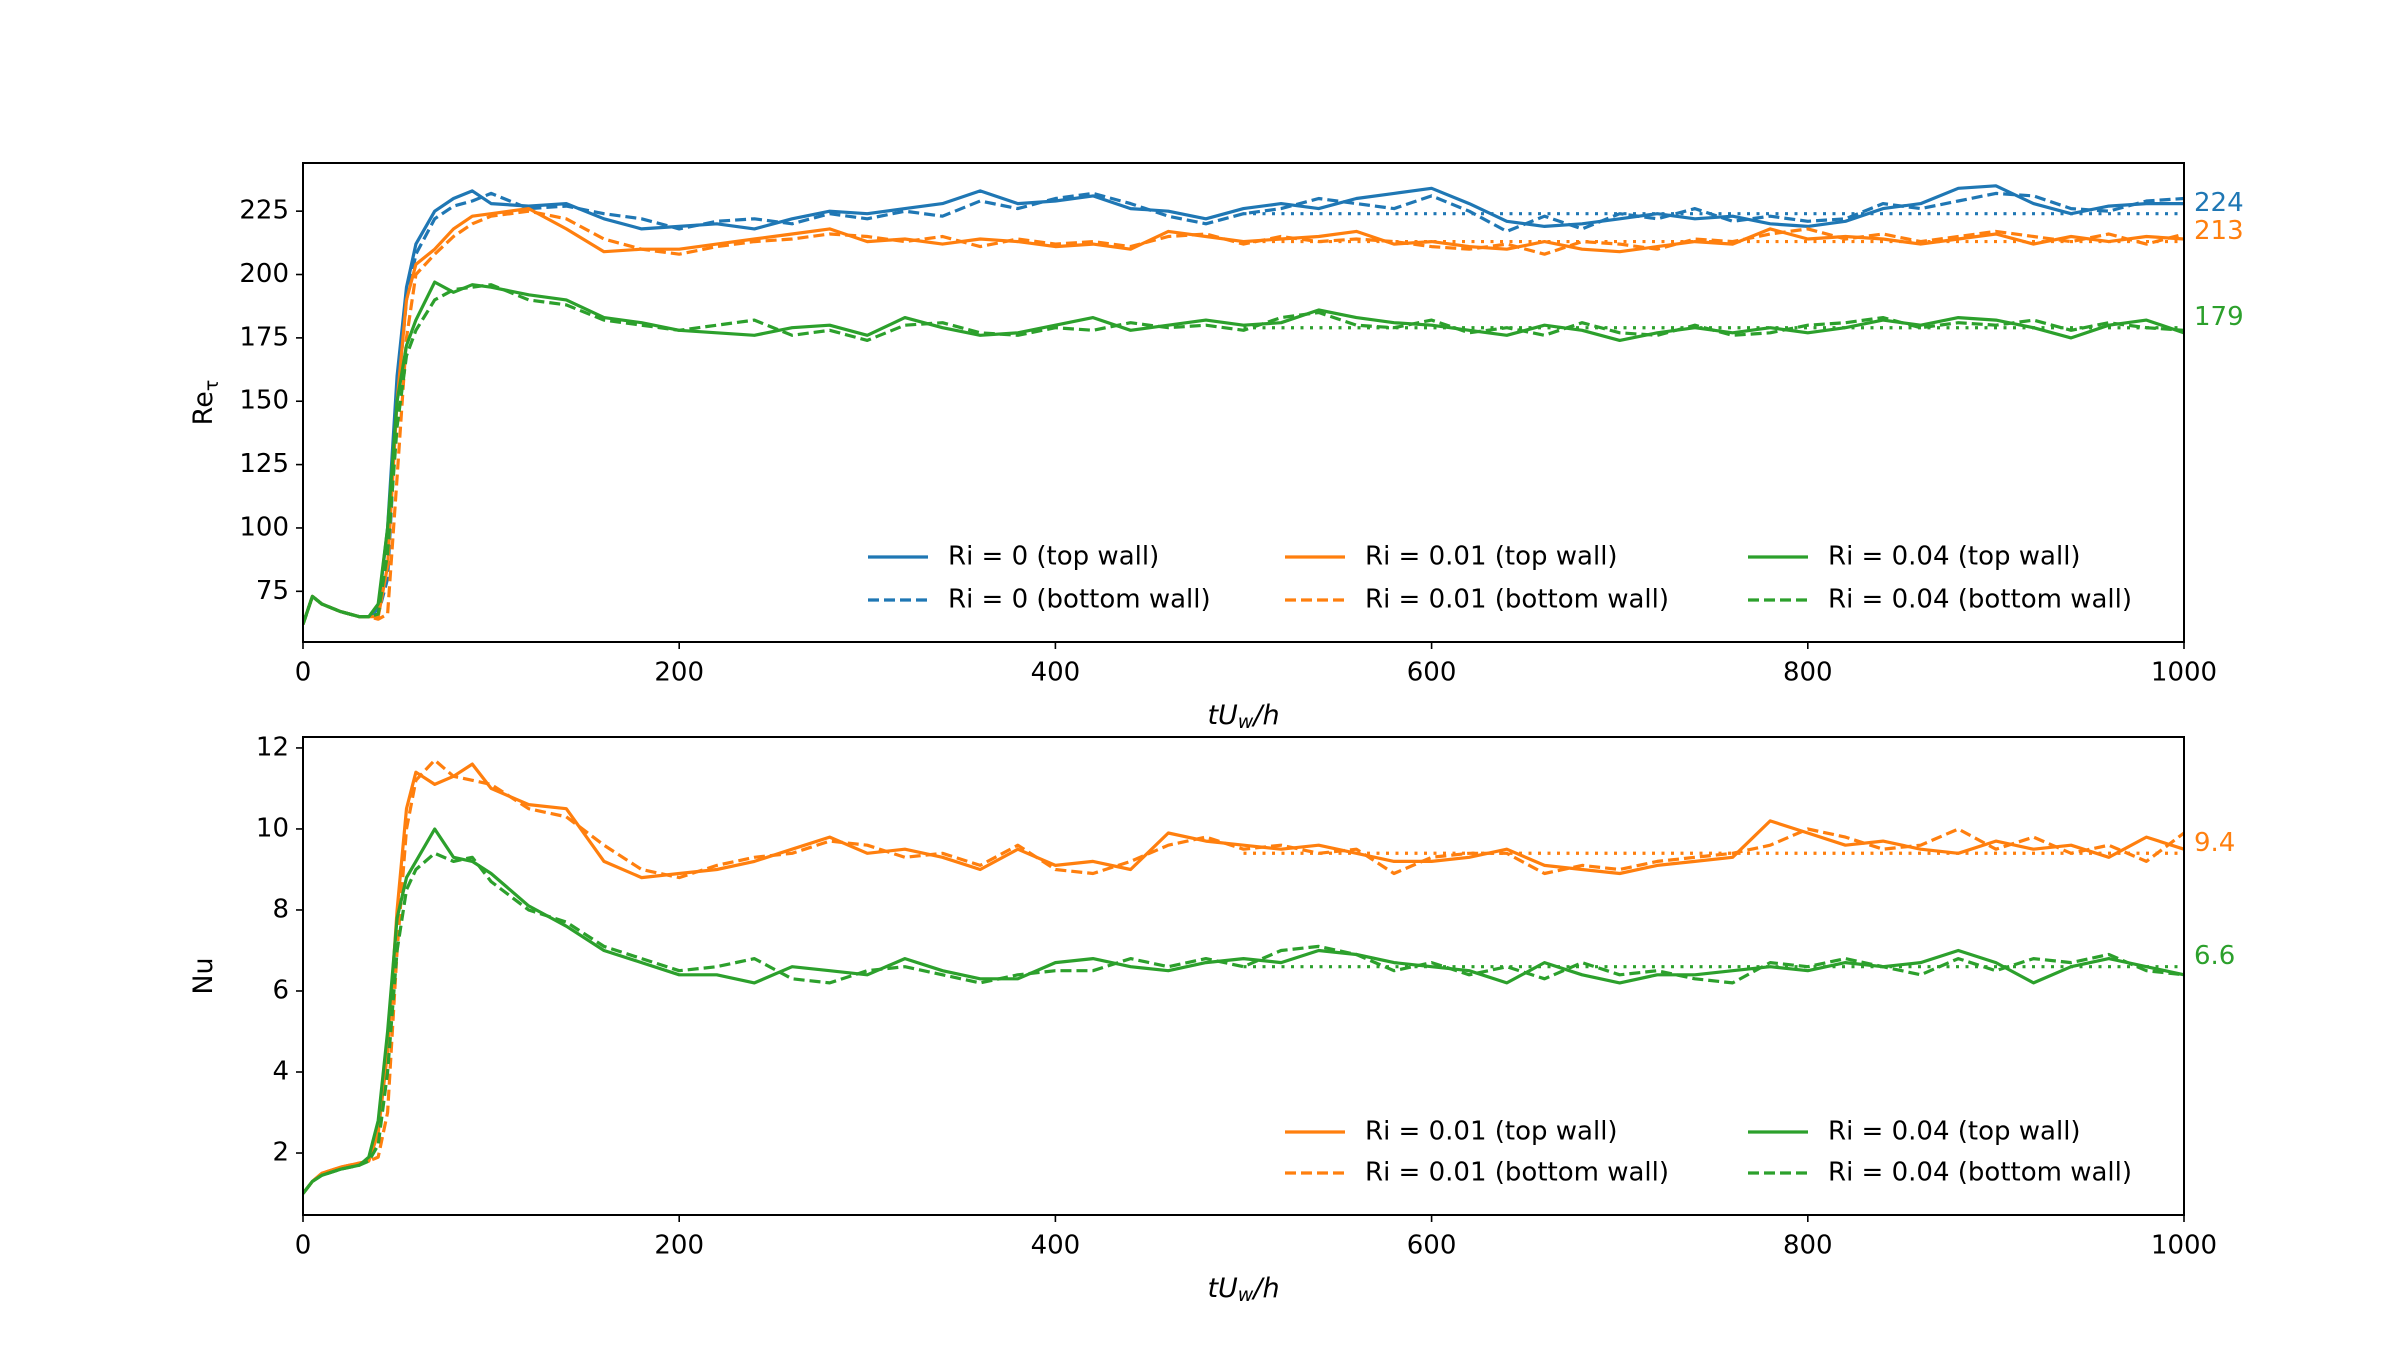 This screenshot has height=1350, width=2400. I want to click on y-tick-label: 225, so click(264, 211).